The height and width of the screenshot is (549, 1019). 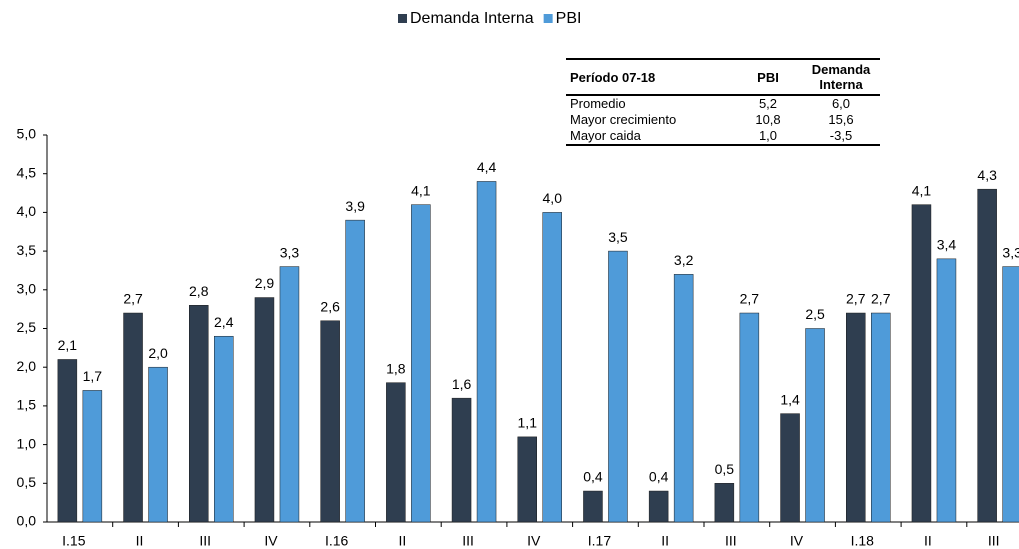 I want to click on table-cell: 1,0, so click(x=768, y=137).